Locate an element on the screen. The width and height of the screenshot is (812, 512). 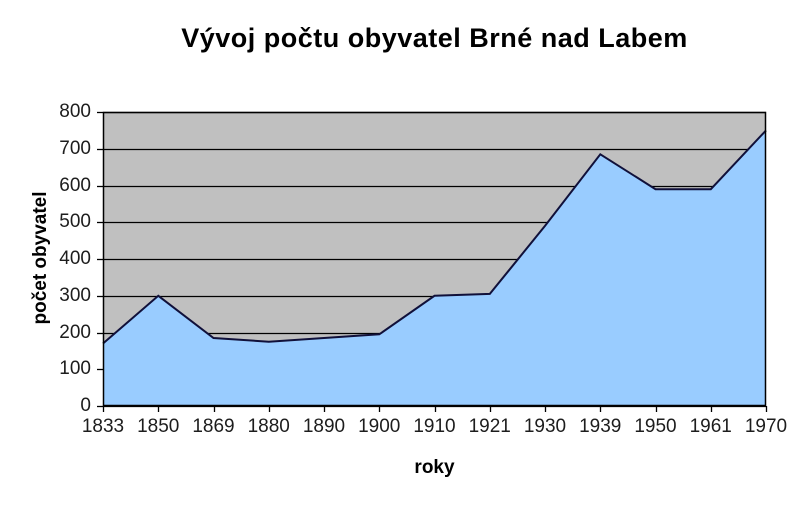
chart-title: Vývoj počtu obyvatel Brné nad Labem is located at coordinates (434, 38).